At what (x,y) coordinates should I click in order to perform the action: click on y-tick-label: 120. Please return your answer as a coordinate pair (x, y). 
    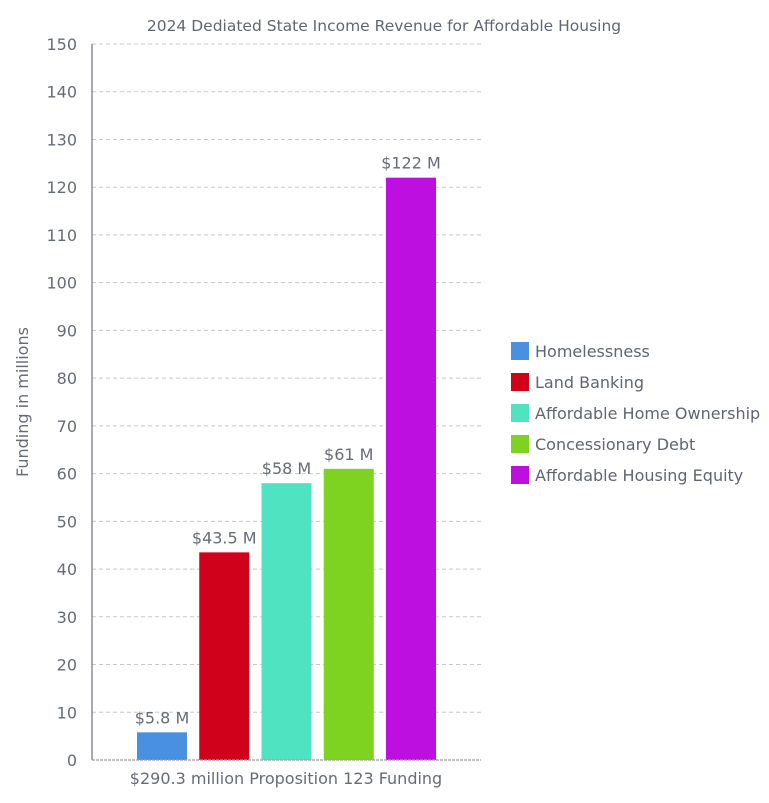
    Looking at the image, I should click on (61, 187).